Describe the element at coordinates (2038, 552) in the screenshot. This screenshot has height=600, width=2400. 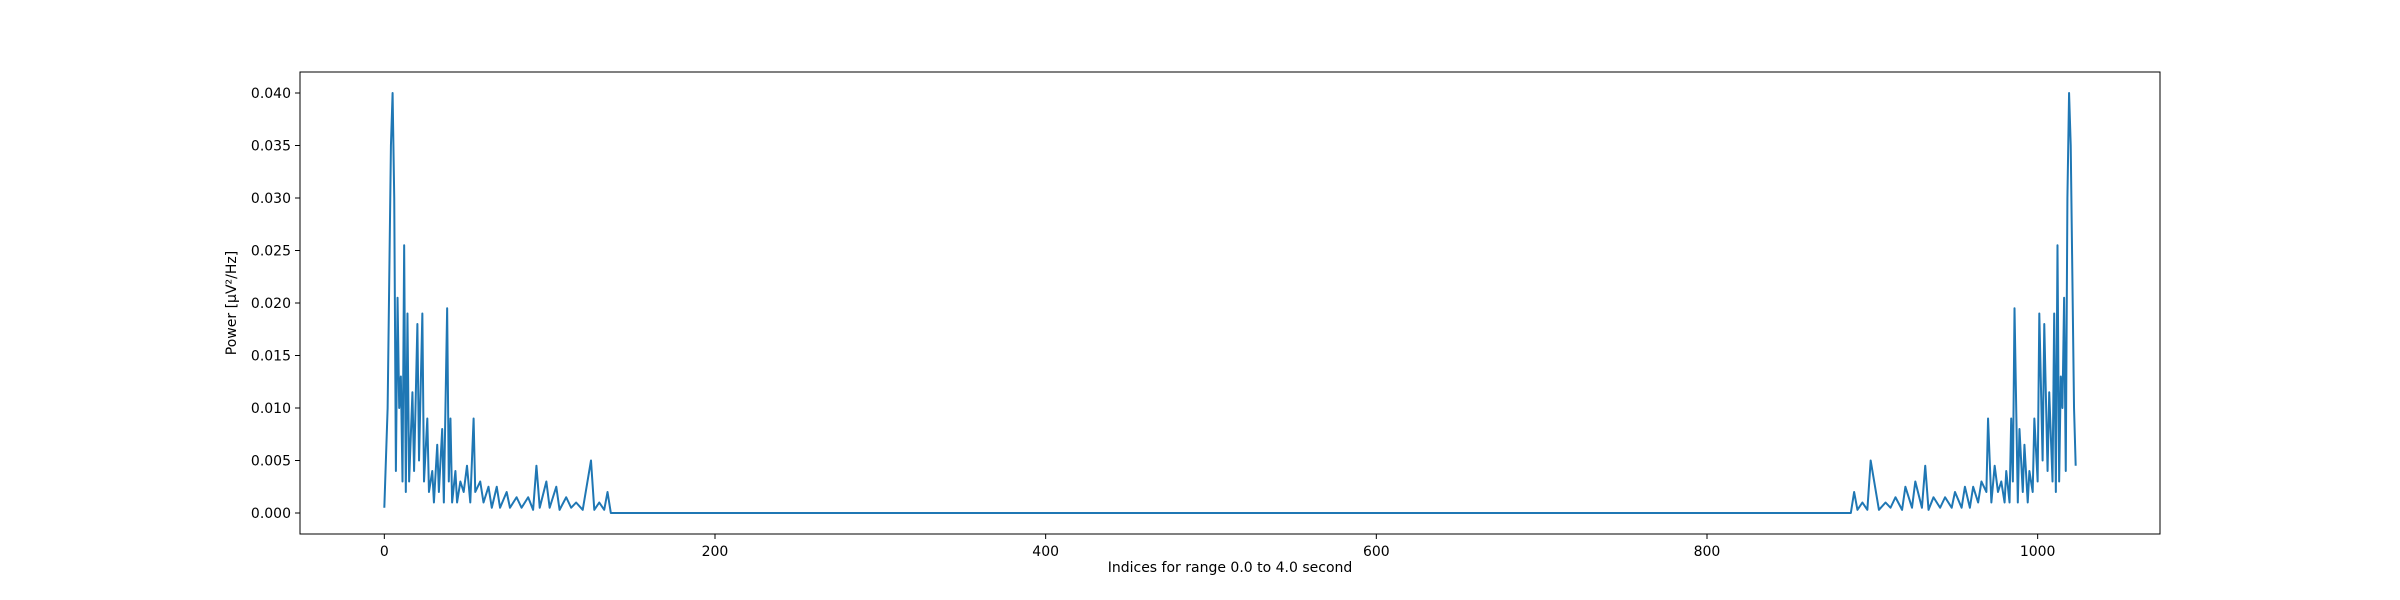
I see `x-tick-label: 1000` at that location.